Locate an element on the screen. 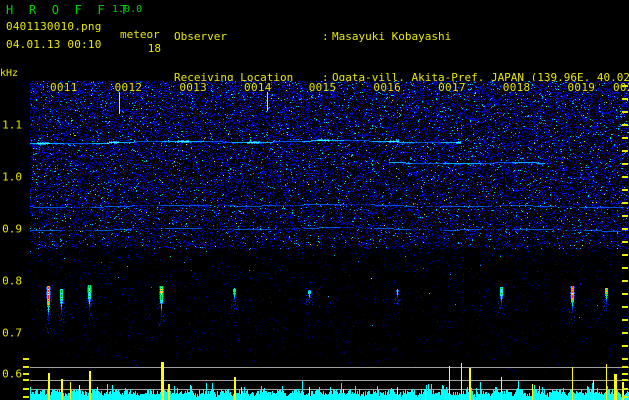  signal-strip-panel: 0.6 is located at coordinates (314, 378).